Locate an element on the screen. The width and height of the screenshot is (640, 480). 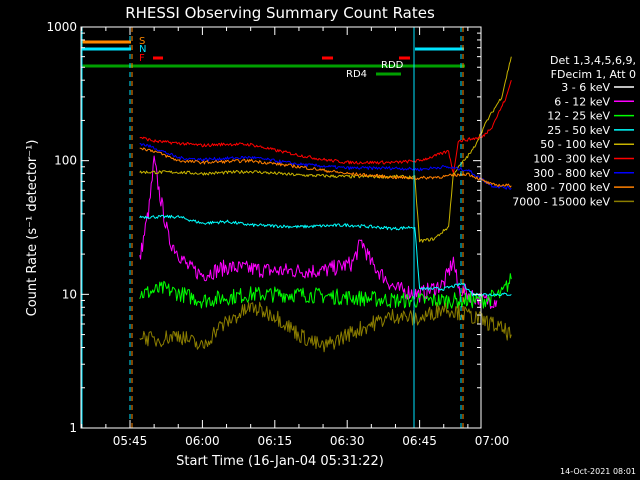
legend-entry-label: 12 - 25 keV is located at coordinates (578, 116).